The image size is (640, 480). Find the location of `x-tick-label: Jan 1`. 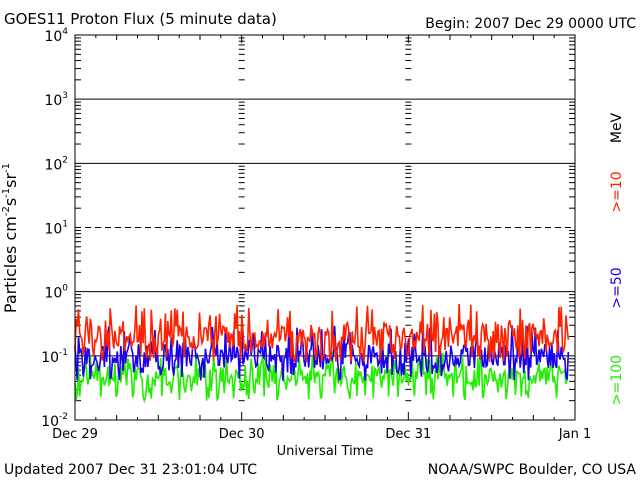

x-tick-label: Jan 1 is located at coordinates (574, 434).